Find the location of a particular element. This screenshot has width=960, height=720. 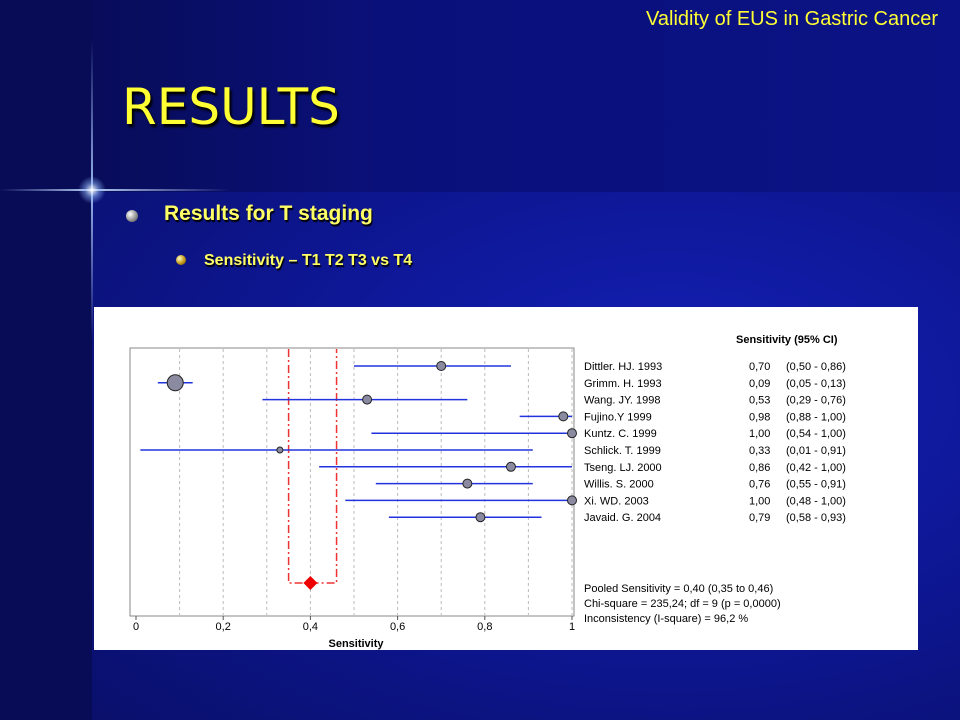

pooled-ci-lines is located at coordinates (312, 466).